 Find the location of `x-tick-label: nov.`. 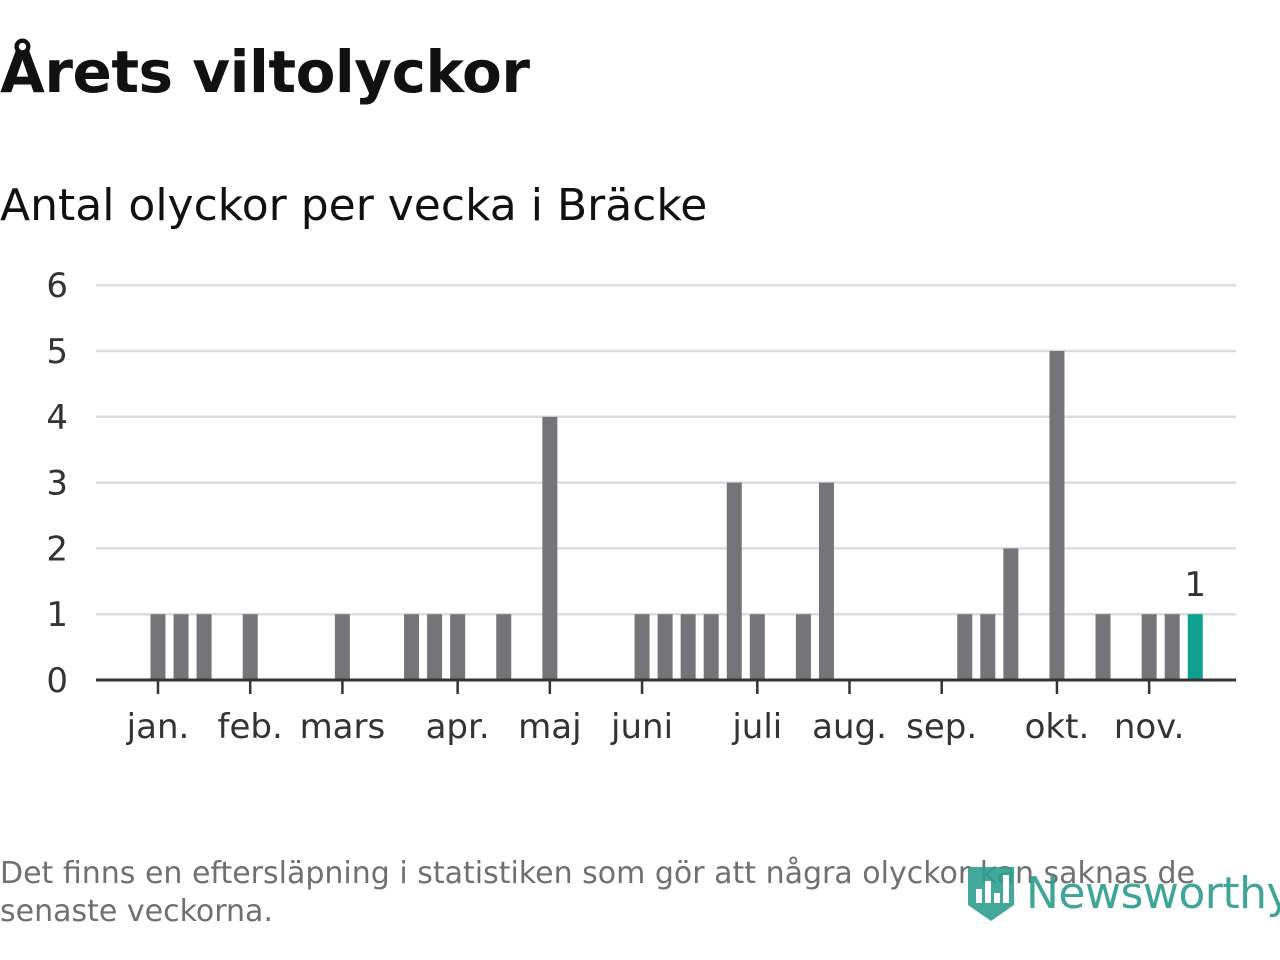

x-tick-label: nov. is located at coordinates (1149, 727).